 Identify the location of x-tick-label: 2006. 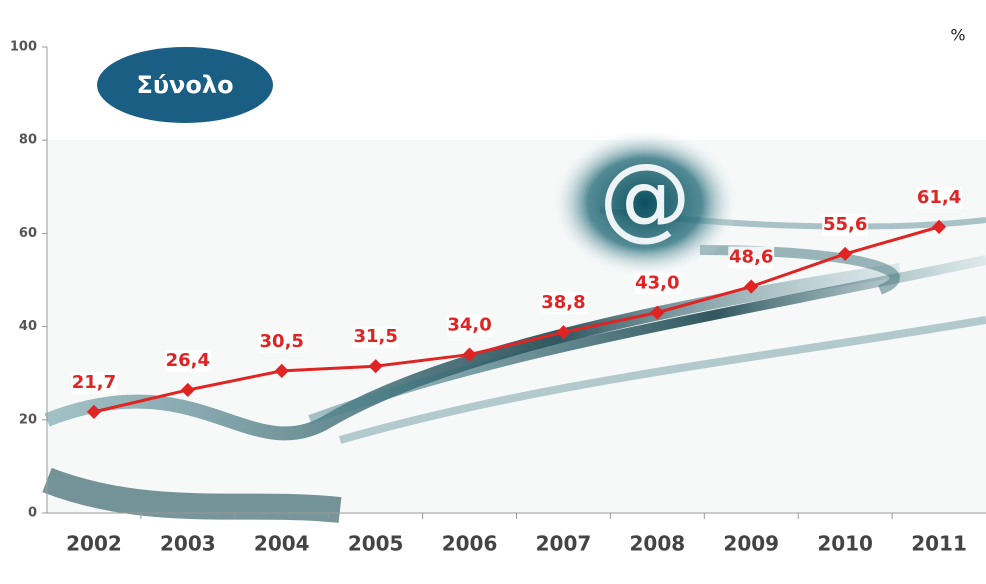
(470, 544).